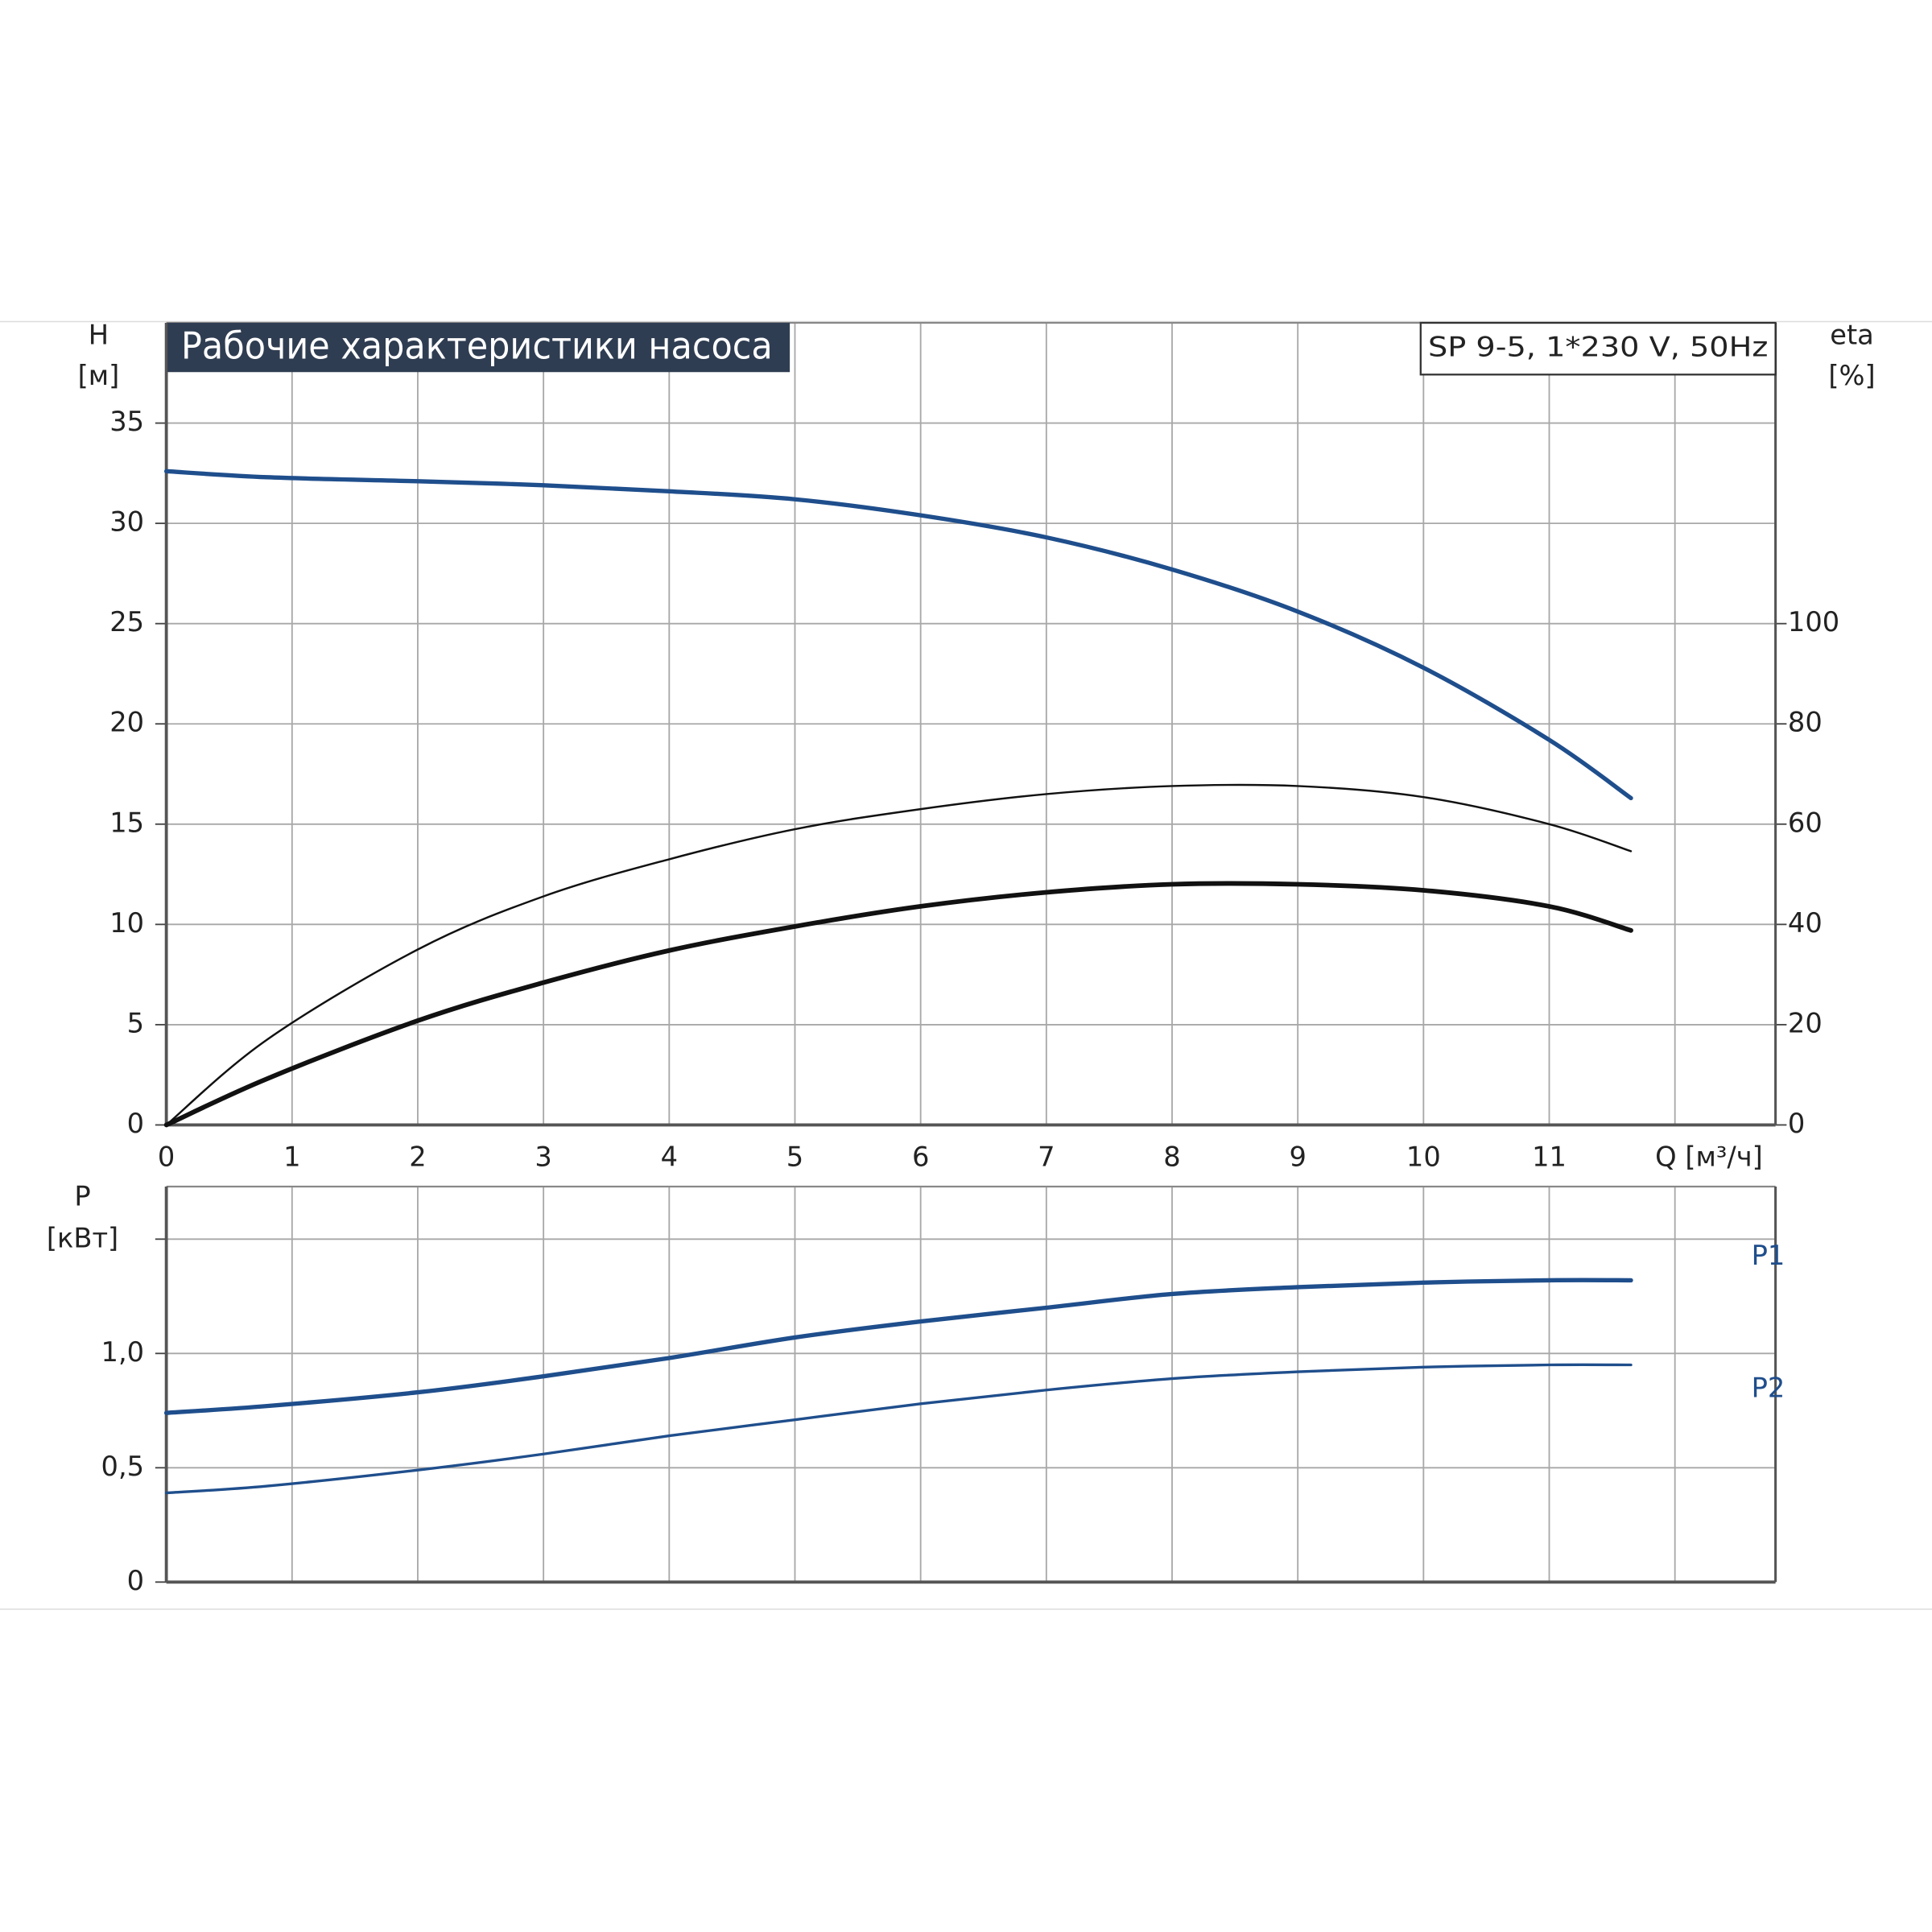 The width and height of the screenshot is (1932, 1932). I want to click on title-box, so click(479, 348).